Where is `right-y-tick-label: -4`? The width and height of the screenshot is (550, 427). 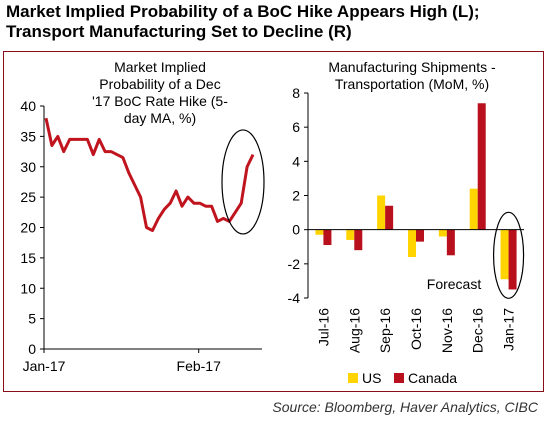
right-y-tick-label: -4 is located at coordinates (294, 298).